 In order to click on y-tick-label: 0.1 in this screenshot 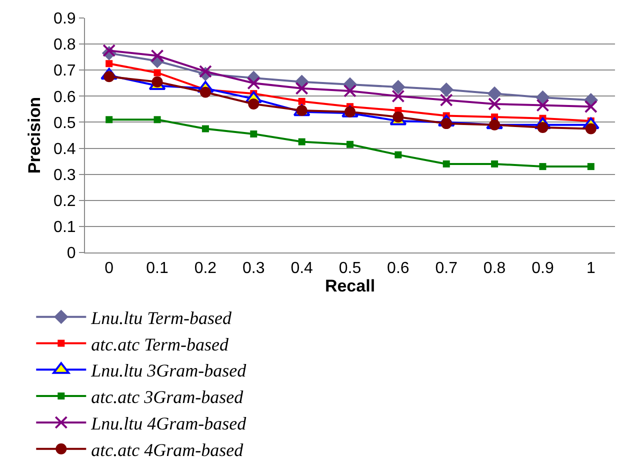, I will do `click(65, 227)`.